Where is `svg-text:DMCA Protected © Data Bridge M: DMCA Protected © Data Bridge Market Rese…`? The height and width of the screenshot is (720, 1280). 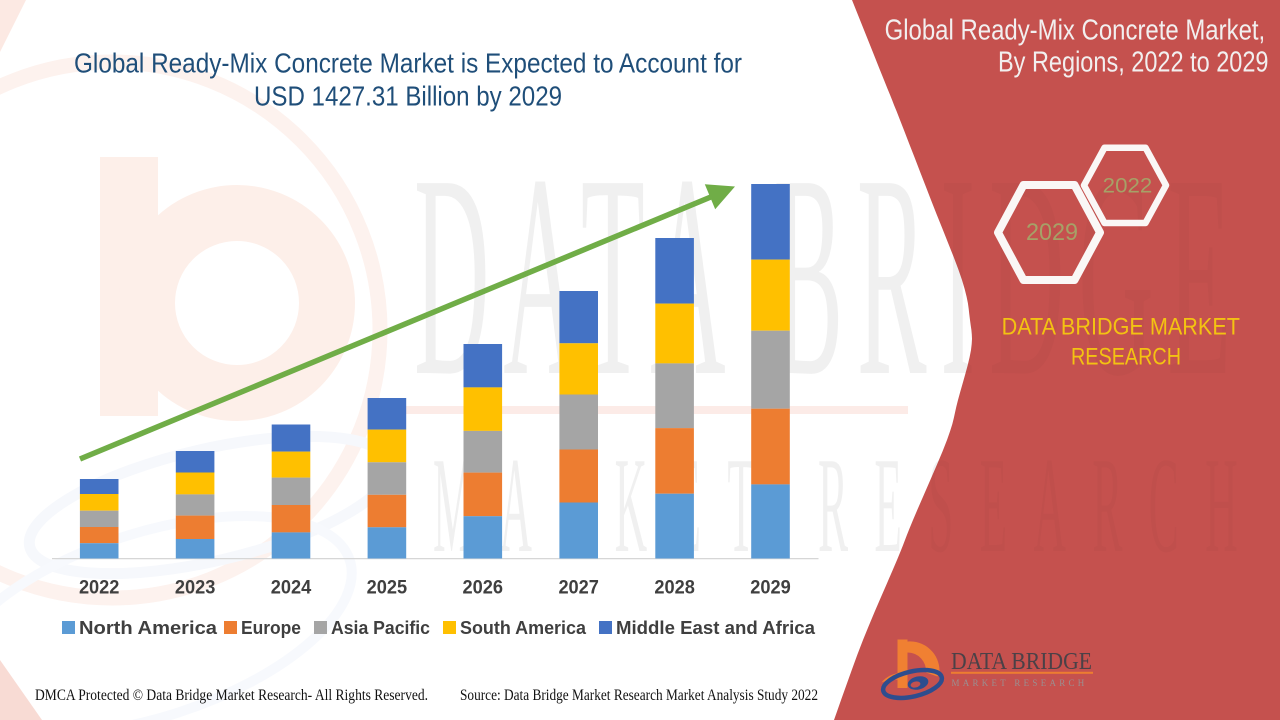 svg-text:DMCA Protected © Data Bridge M: DMCA Protected © Data Bridge Market Rese… is located at coordinates (231, 695).